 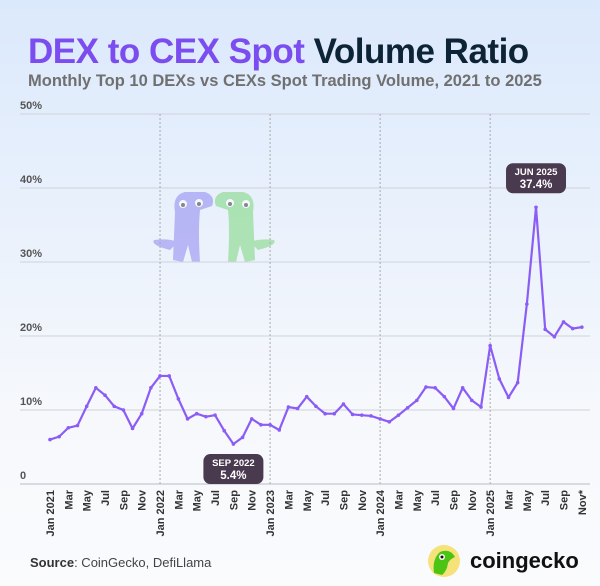 I want to click on x-tick-label: Jan 2021, so click(x=51, y=513).